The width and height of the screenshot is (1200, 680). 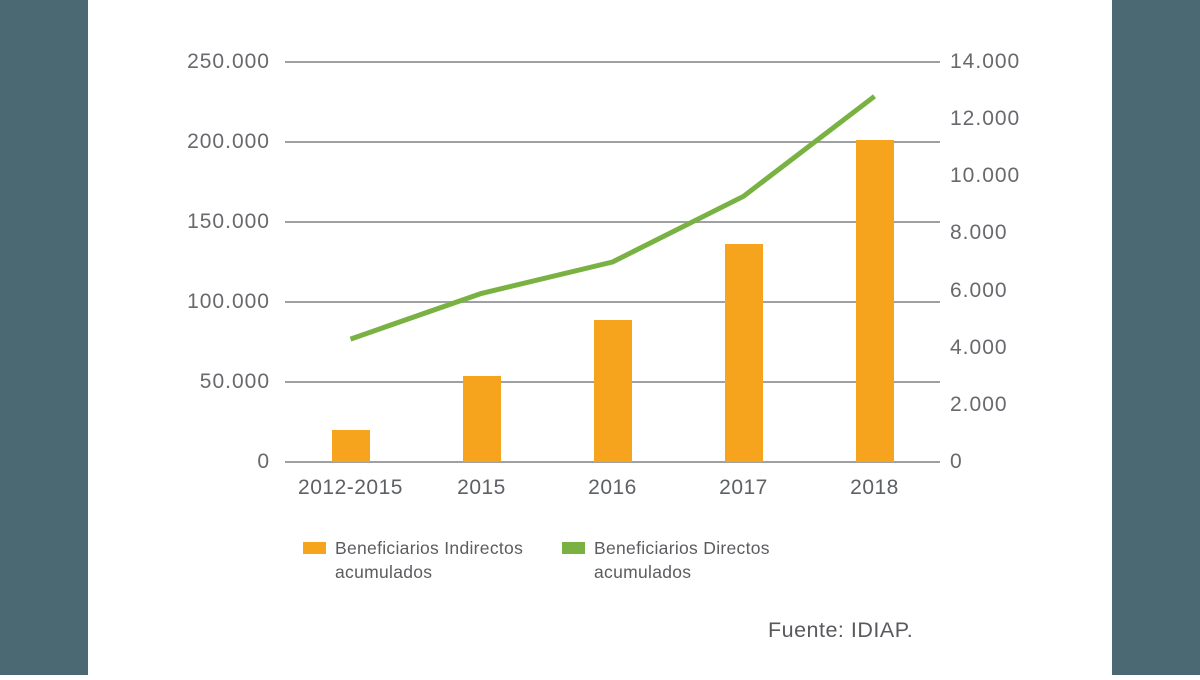 I want to click on bar-2016, so click(x=612, y=390).